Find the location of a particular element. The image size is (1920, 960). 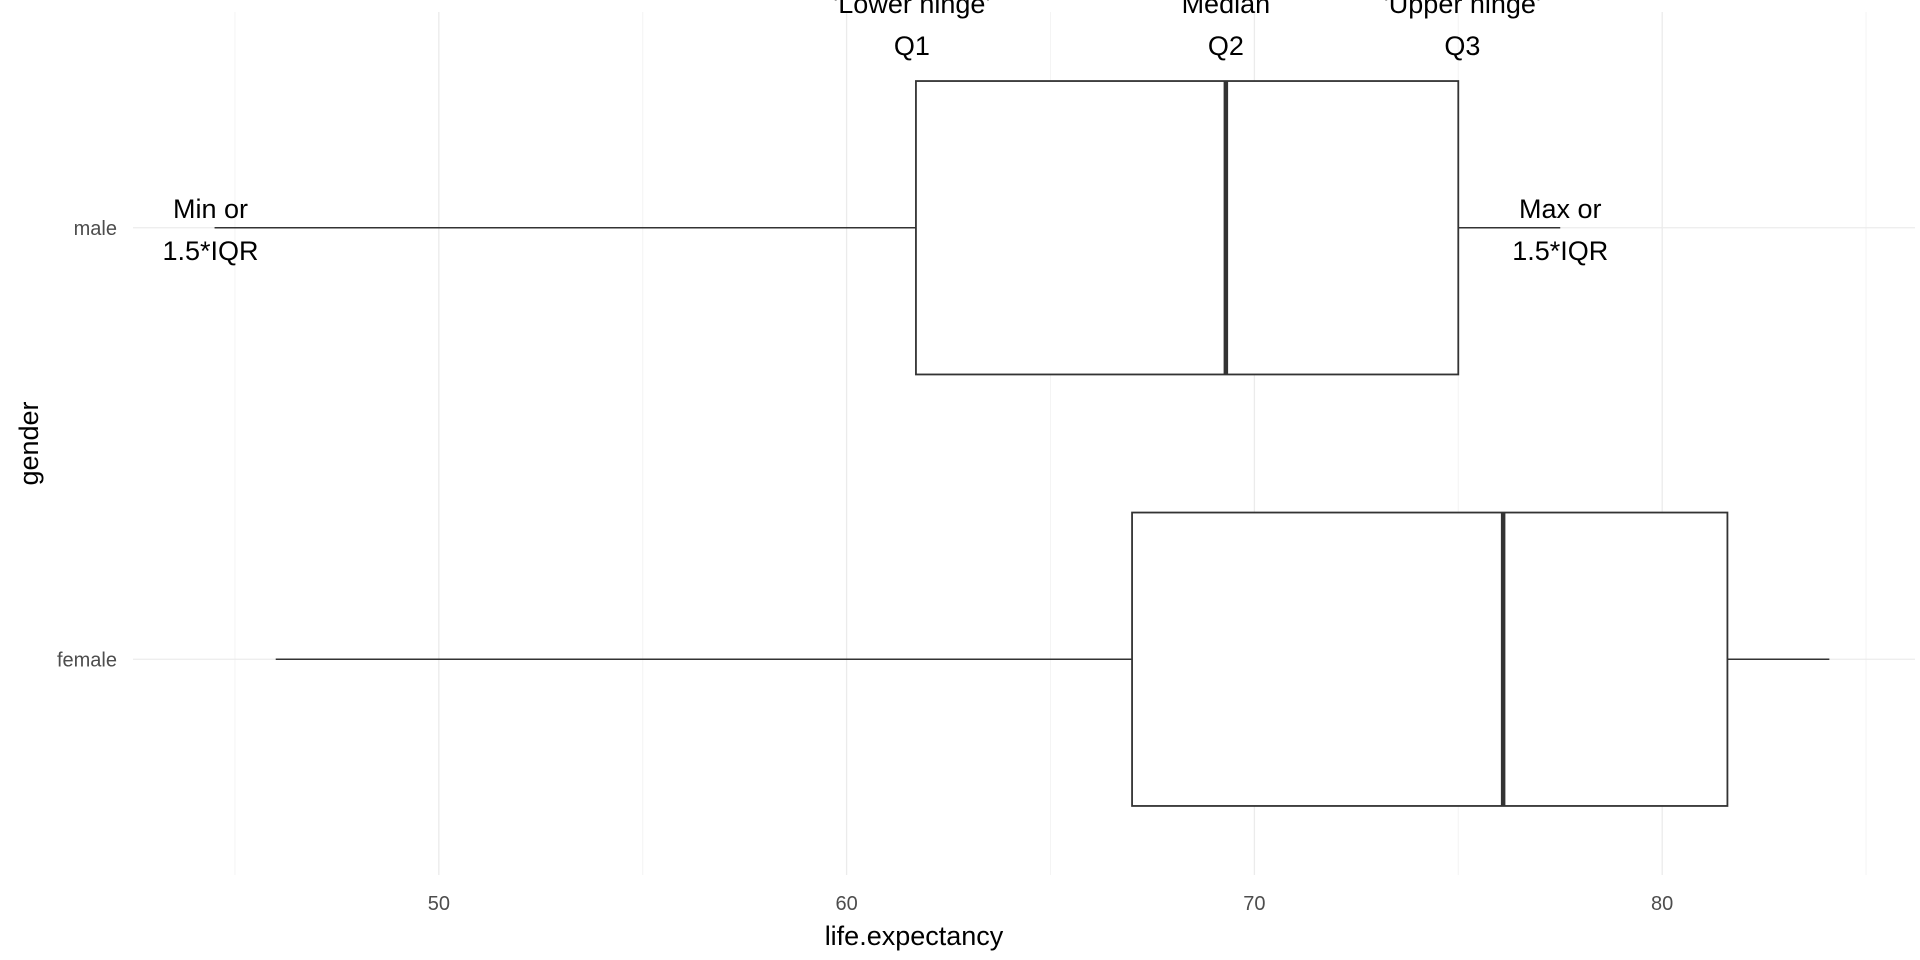

iqr-box-male is located at coordinates (1187, 228).